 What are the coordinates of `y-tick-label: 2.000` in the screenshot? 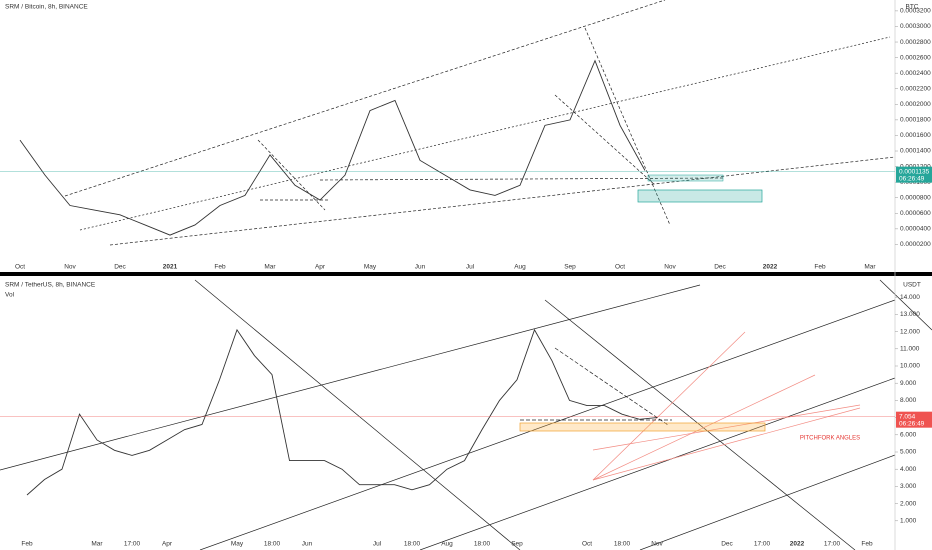 It's located at (908, 503).